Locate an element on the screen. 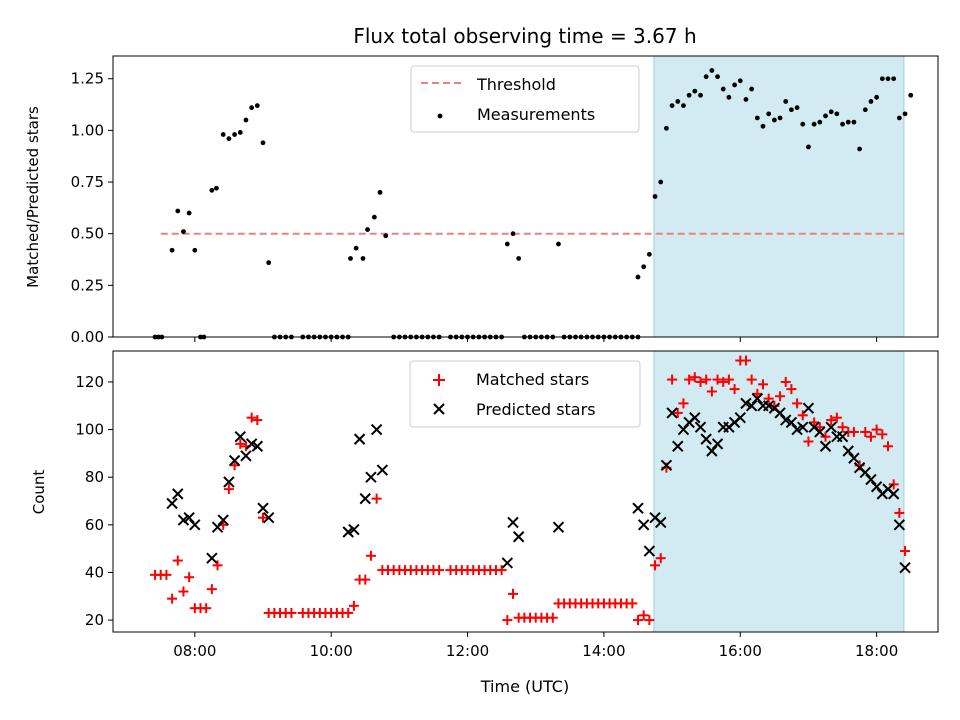 This screenshot has height=720, width=960. top-y-axis-label: Matched/Predicted stars is located at coordinates (33, 197).